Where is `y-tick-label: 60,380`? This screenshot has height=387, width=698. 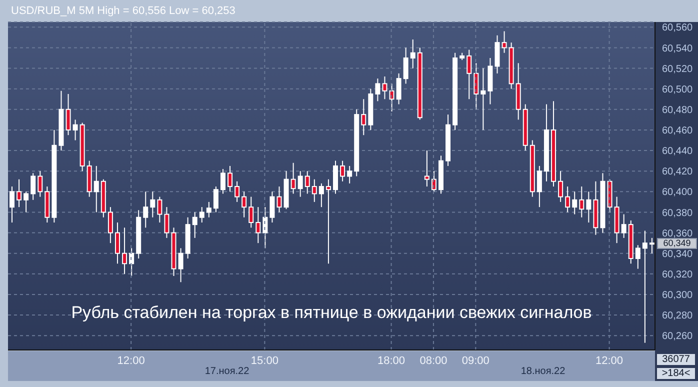
y-tick-label: 60,380 is located at coordinates (678, 213).